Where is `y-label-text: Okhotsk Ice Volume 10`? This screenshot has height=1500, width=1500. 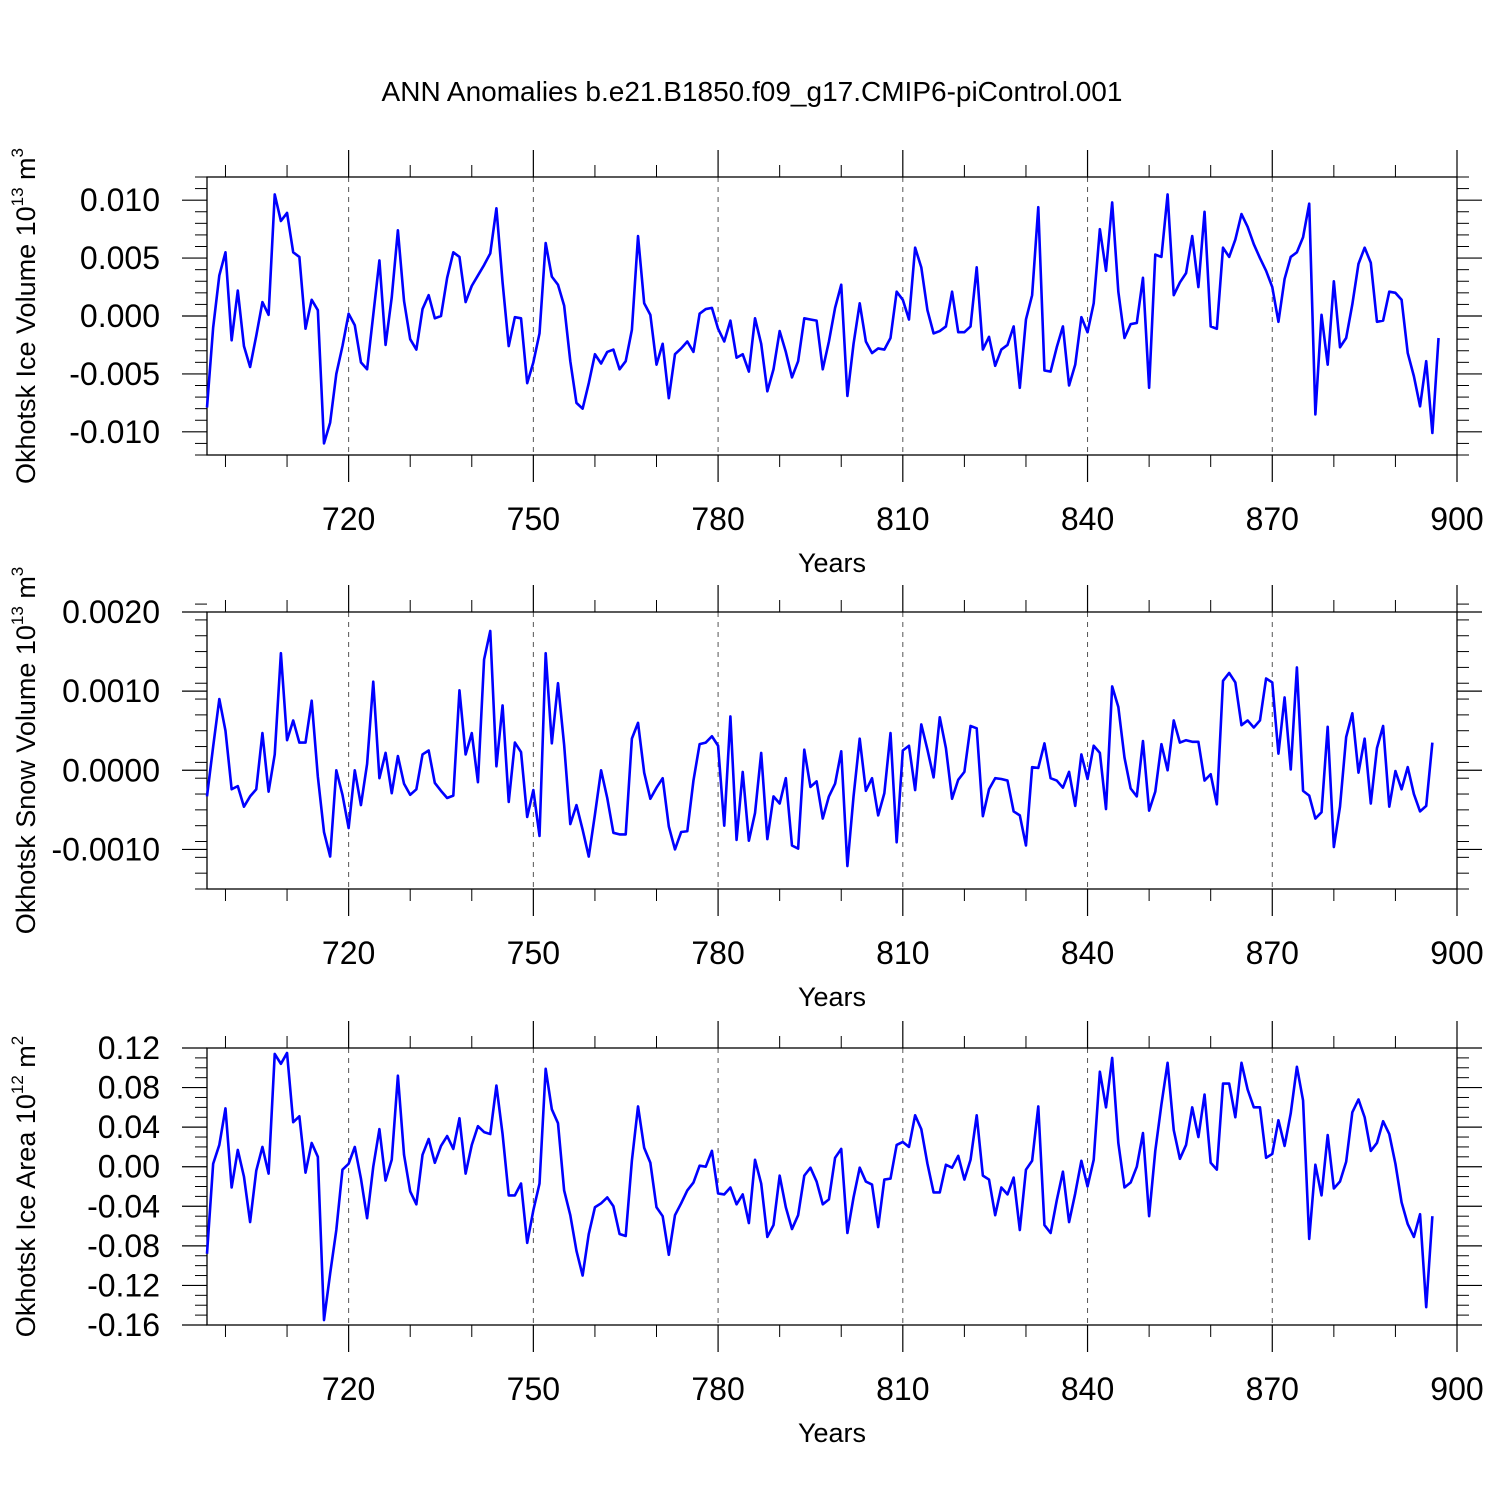
y-label-text: Okhotsk Ice Volume 10 is located at coordinates (26, 345).